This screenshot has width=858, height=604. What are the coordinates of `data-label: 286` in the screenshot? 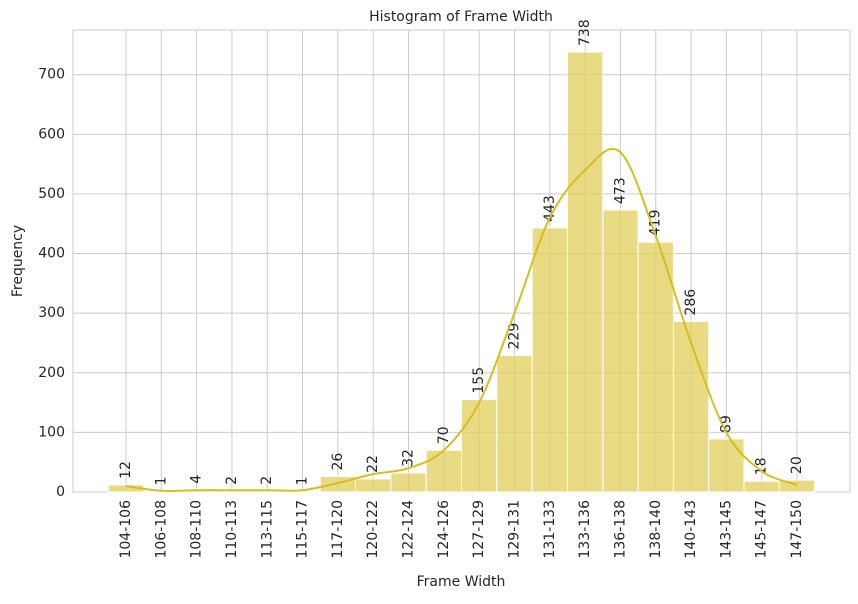 It's located at (691, 302).